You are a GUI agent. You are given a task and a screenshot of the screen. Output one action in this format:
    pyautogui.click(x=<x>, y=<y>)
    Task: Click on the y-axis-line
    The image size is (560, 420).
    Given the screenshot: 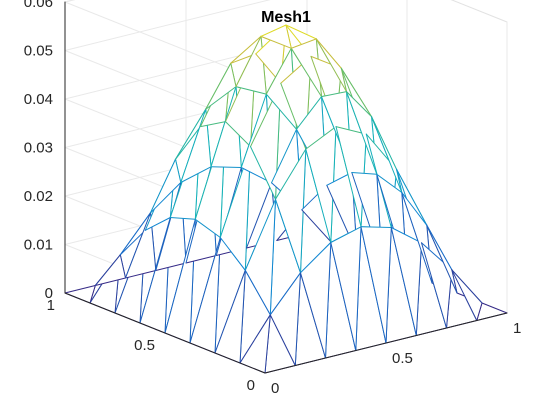 What is the action you would take?
    pyautogui.click(x=165, y=333)
    